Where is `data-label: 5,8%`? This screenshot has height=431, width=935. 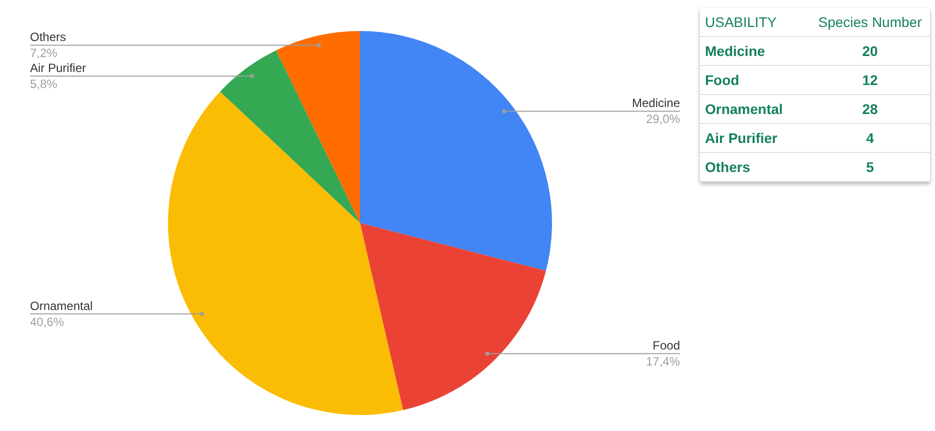
data-label: 5,8% is located at coordinates (44, 84).